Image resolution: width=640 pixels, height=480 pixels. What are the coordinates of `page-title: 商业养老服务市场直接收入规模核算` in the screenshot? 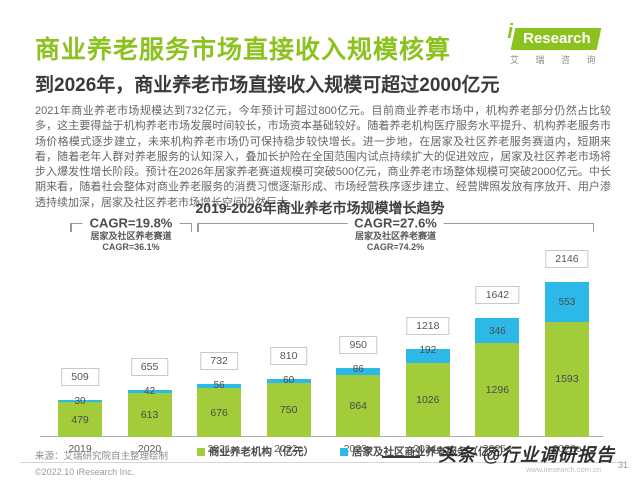 It's located at (243, 50).